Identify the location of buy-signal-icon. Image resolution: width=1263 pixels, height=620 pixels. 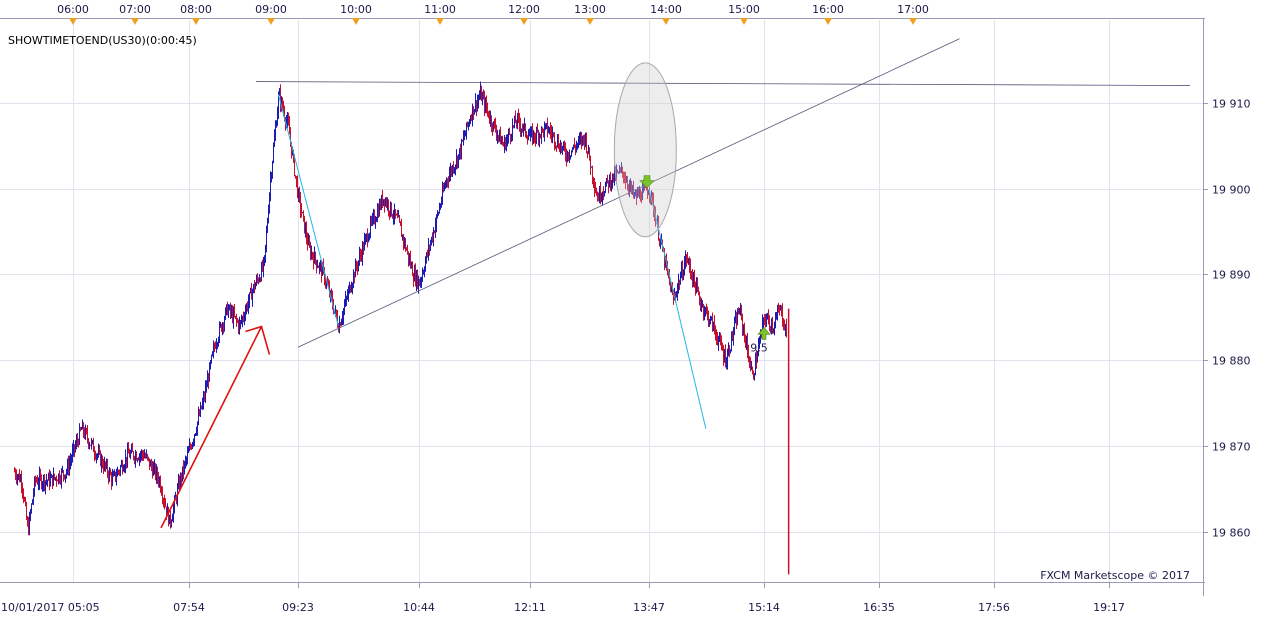
(764, 333).